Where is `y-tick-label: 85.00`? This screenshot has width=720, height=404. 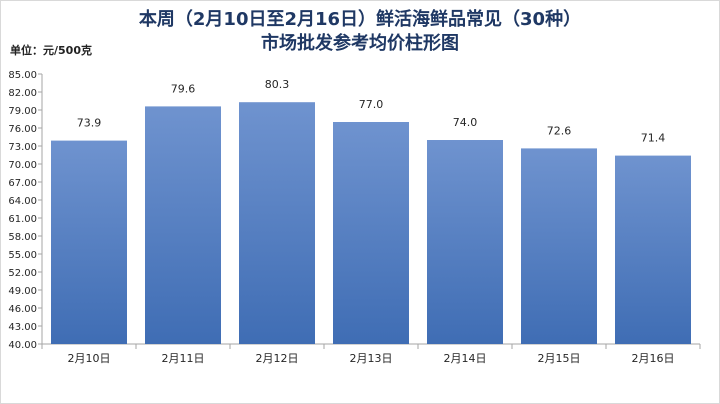
y-tick-label: 85.00 is located at coordinates (22, 75).